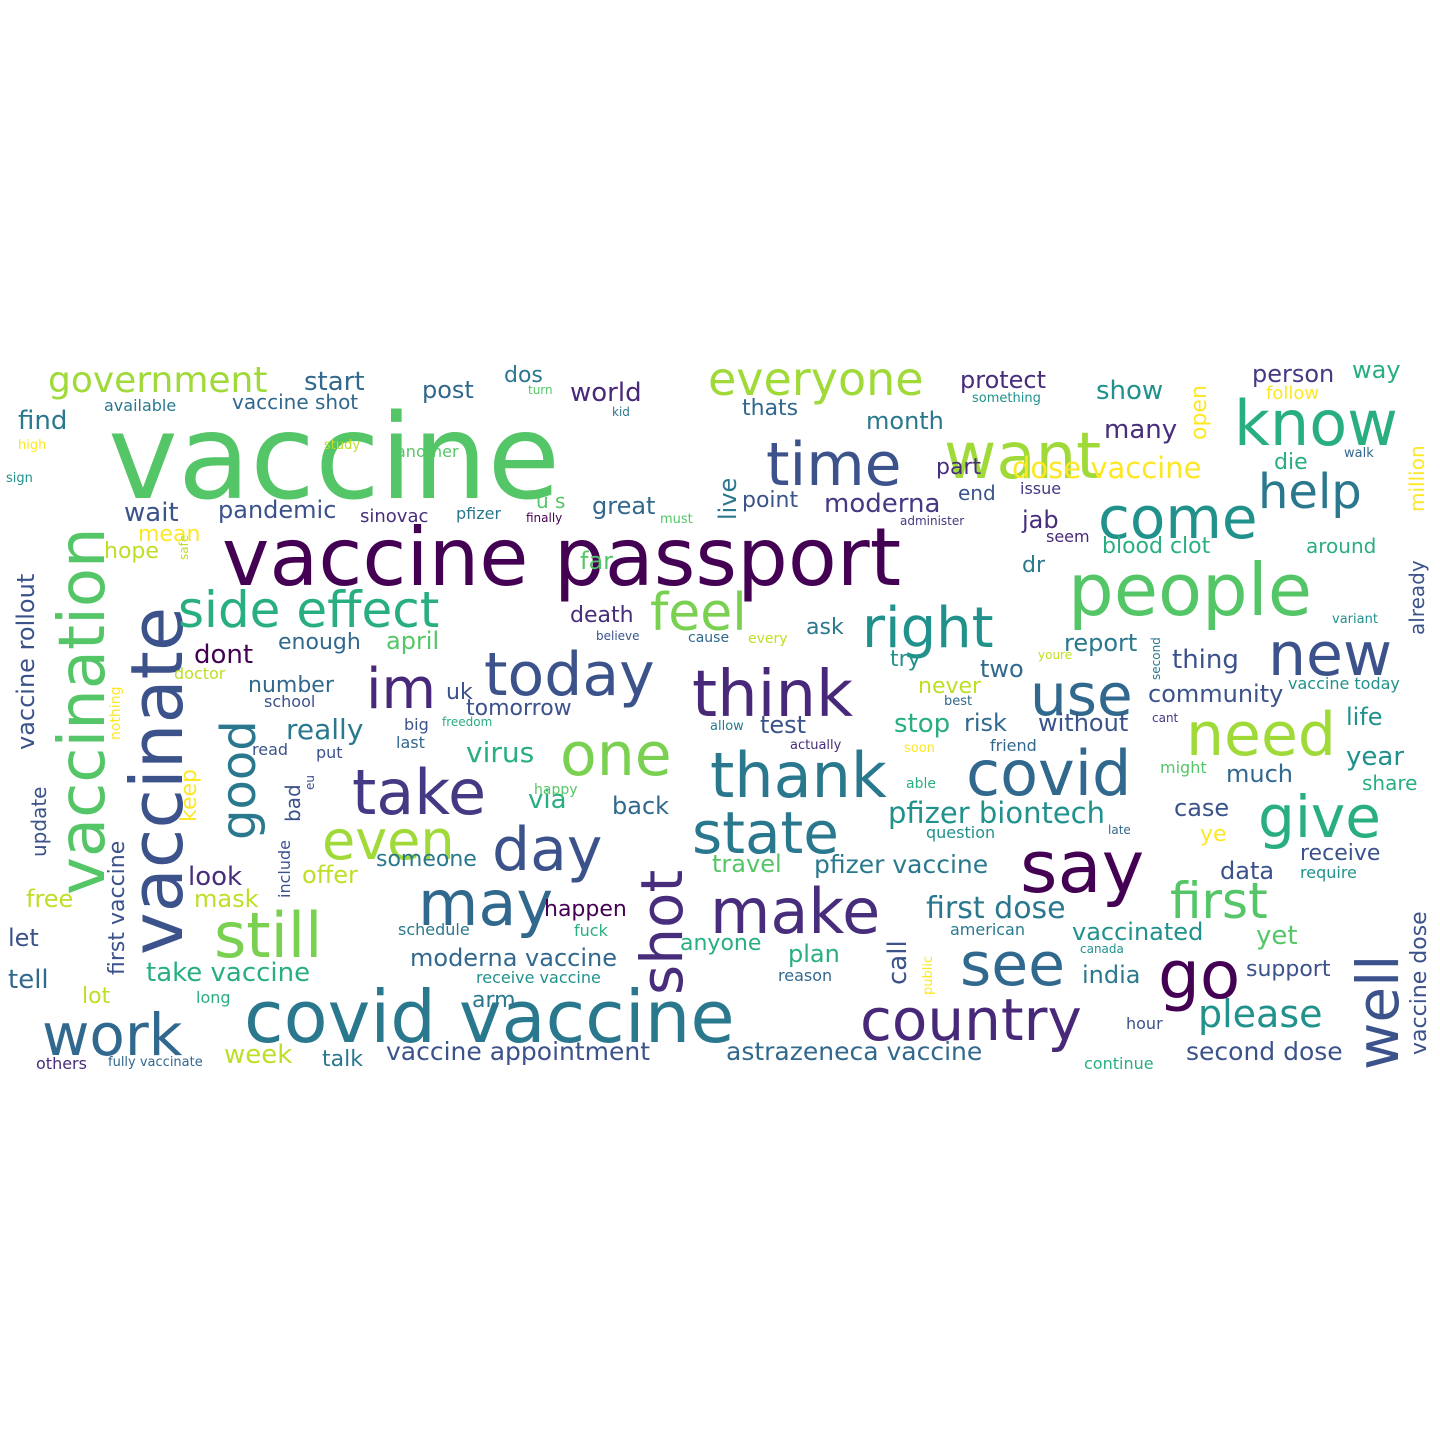  I want to click on cloud-word-allow: allow, so click(727, 726).